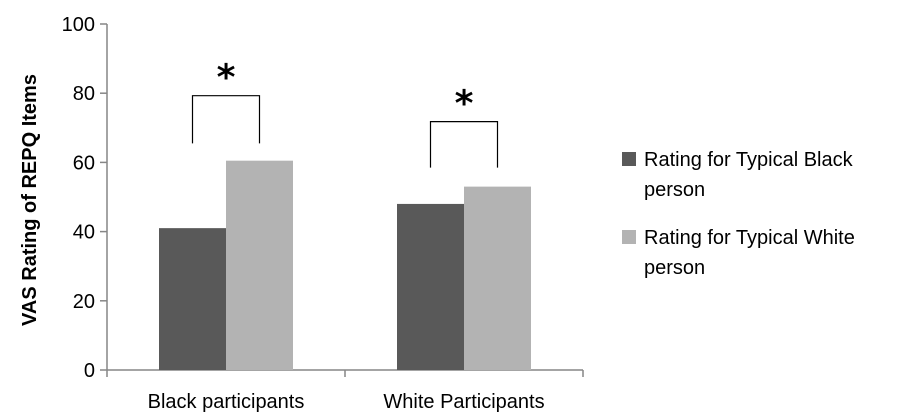 The width and height of the screenshot is (906, 418). Describe the element at coordinates (84, 163) in the screenshot. I see `y-tick-label: 60` at that location.